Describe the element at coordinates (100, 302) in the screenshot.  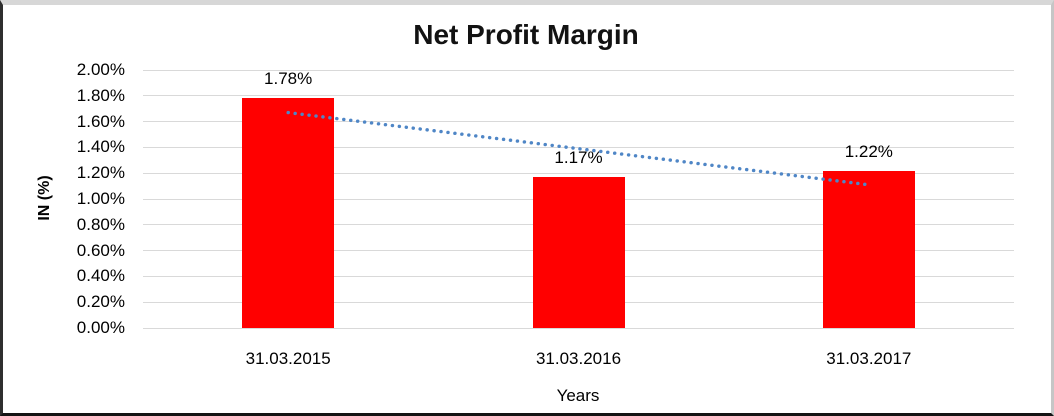
I see `y-tick-label: 0.20%` at that location.